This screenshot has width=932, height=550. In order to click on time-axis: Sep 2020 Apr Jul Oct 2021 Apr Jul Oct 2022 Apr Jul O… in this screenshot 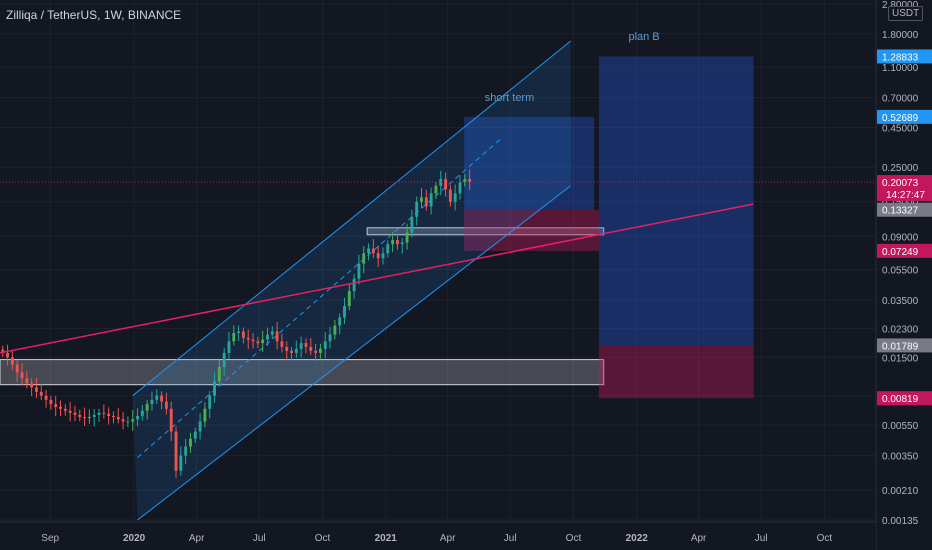, I will do `click(438, 535)`.